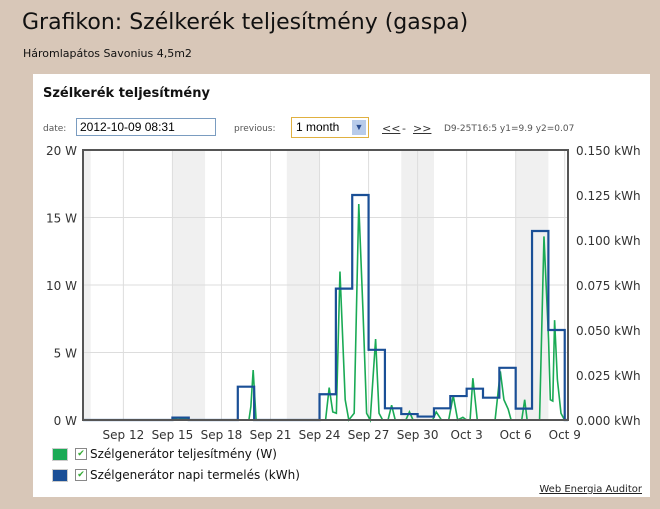 The width and height of the screenshot is (660, 509). I want to click on x-tick-label: Sep 12, so click(124, 435).